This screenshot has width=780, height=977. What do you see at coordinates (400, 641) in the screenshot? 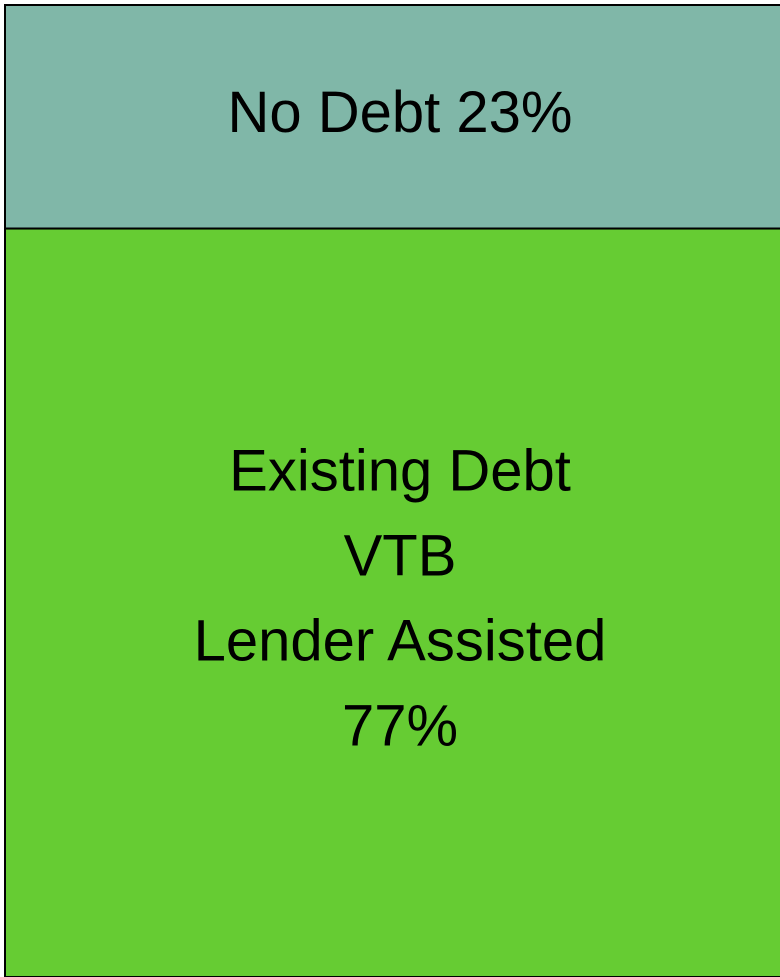
I see `segment-label-line: Lender Assisted` at bounding box center [400, 641].